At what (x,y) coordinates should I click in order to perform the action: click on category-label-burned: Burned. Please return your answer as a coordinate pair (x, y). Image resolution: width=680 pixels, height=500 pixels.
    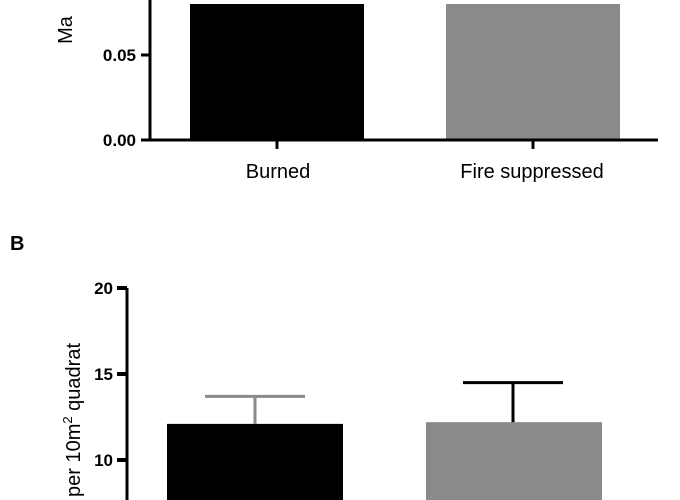
    Looking at the image, I should click on (278, 172).